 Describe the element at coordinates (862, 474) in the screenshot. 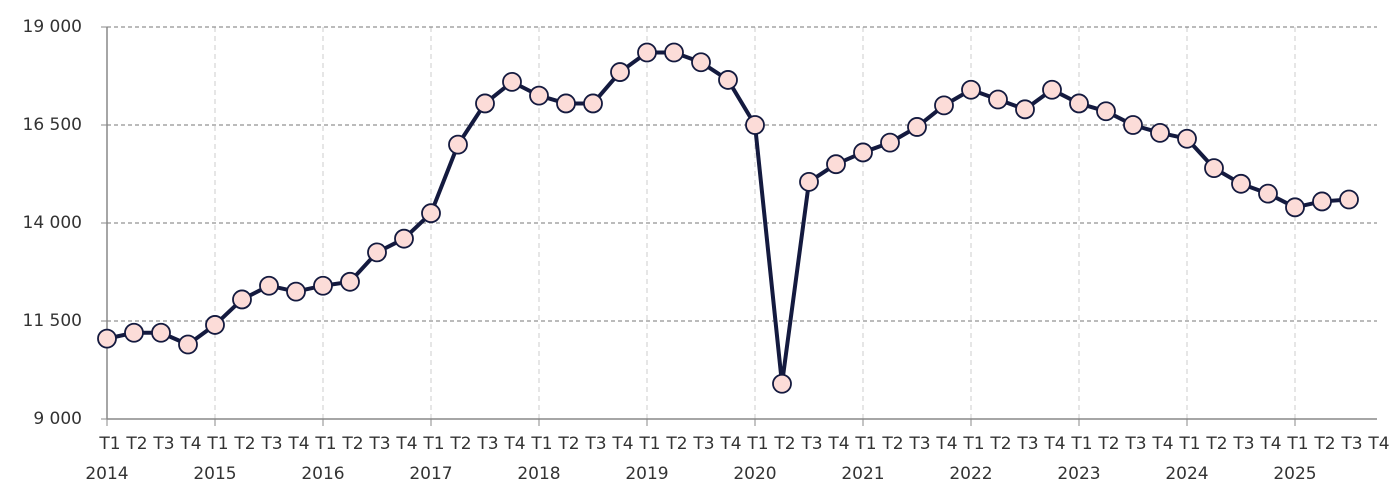

I see `year-label: 2021` at that location.